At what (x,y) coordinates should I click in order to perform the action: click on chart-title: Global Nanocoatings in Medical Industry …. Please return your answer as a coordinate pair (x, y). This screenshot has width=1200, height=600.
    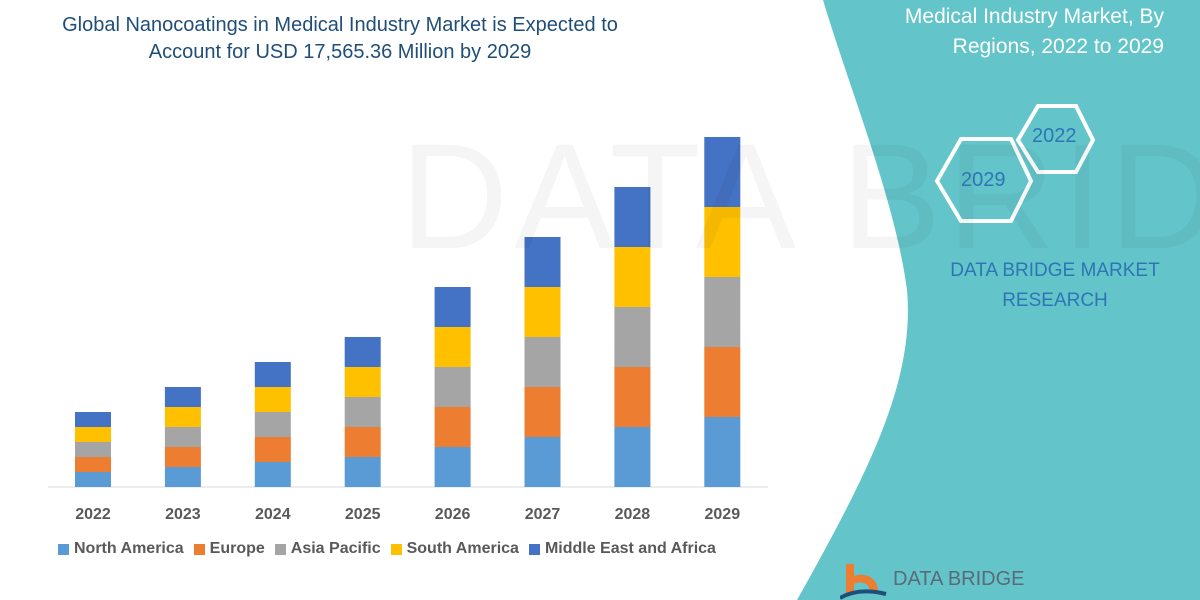
    Looking at the image, I should click on (340, 39).